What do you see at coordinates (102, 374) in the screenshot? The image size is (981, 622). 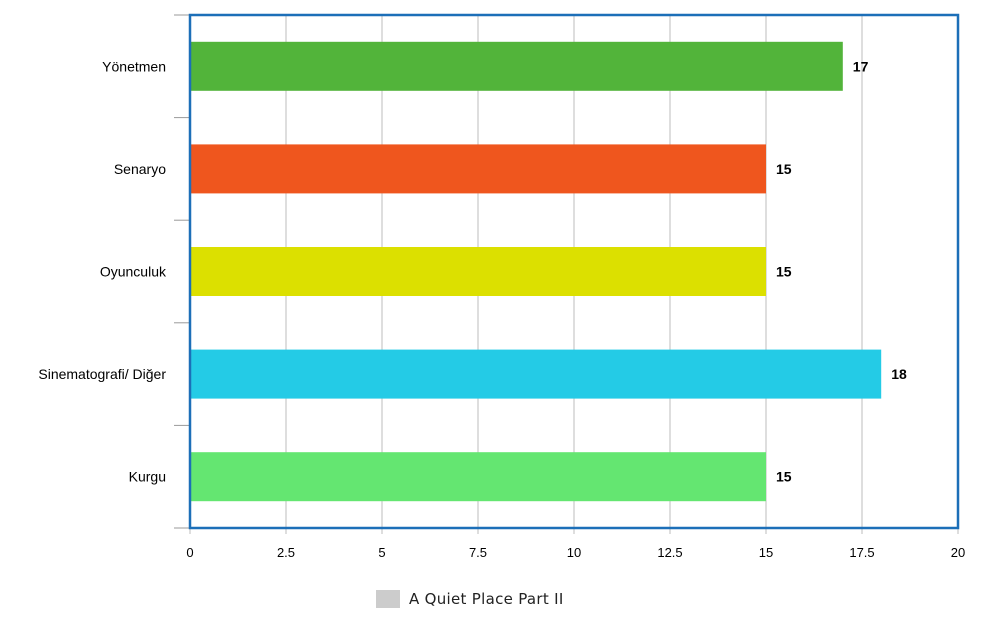 I see `category-label: Sinematografi/ Diğer` at bounding box center [102, 374].